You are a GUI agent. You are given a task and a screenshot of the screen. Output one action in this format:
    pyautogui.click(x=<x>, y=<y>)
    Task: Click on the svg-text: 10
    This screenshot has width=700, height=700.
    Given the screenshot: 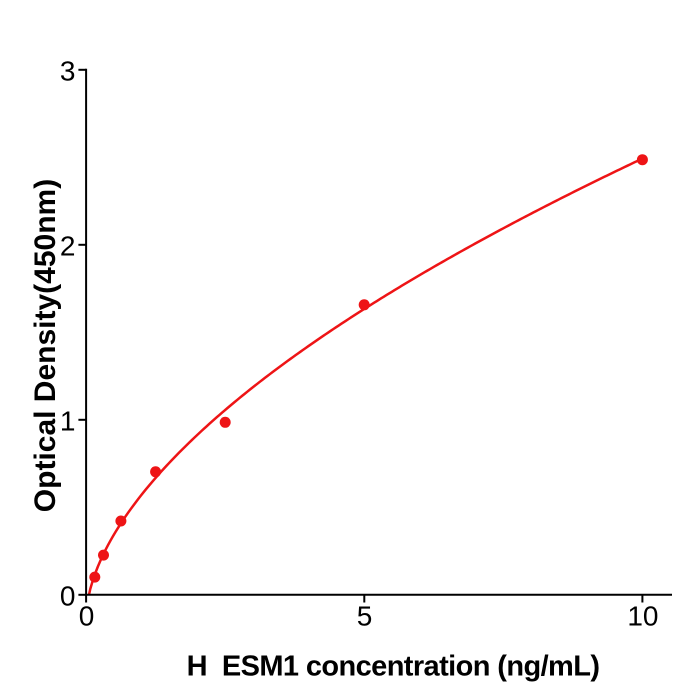 What is the action you would take?
    pyautogui.click(x=642, y=616)
    